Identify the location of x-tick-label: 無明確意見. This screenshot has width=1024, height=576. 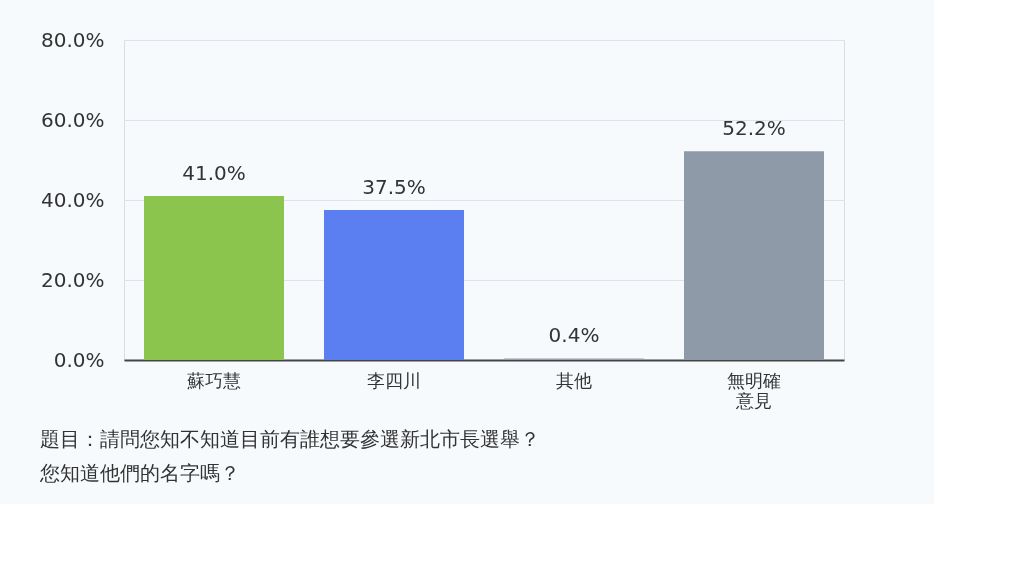
(754, 390).